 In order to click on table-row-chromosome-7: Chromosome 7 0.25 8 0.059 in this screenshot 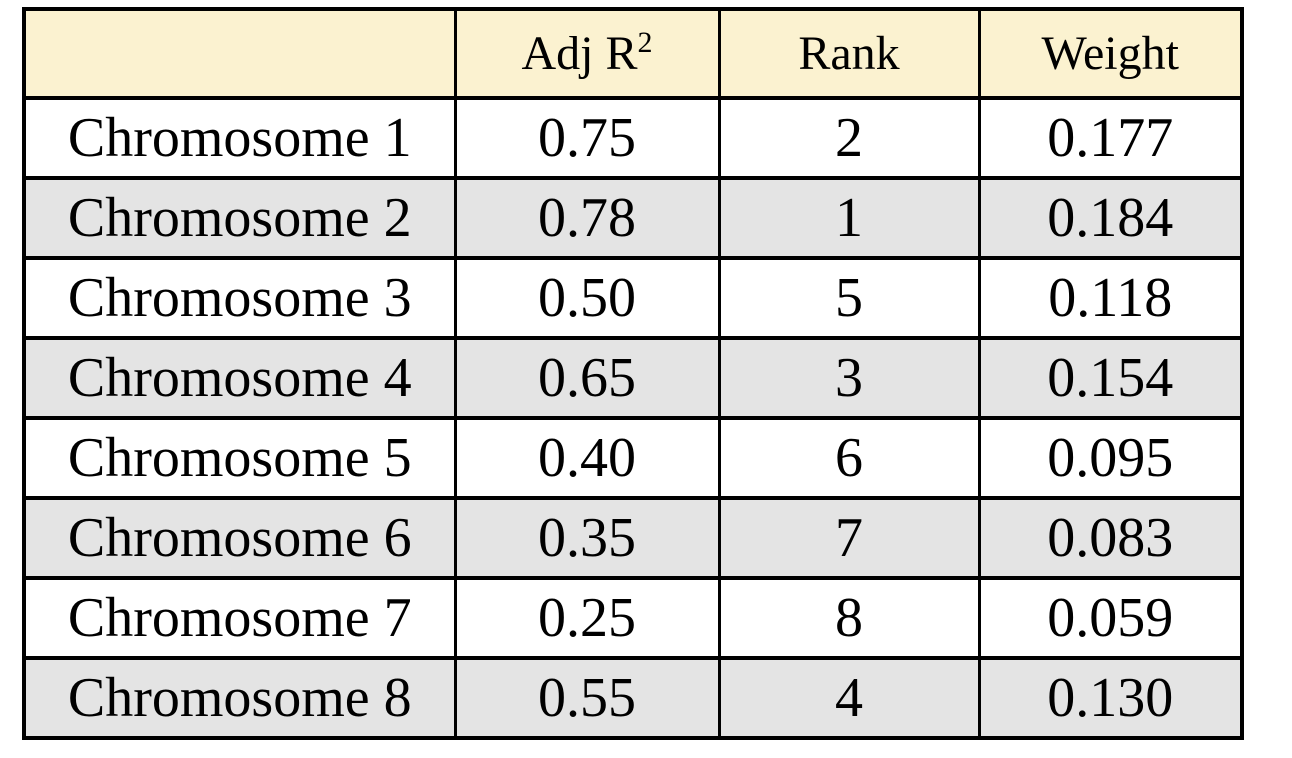, I will do `click(633, 618)`.